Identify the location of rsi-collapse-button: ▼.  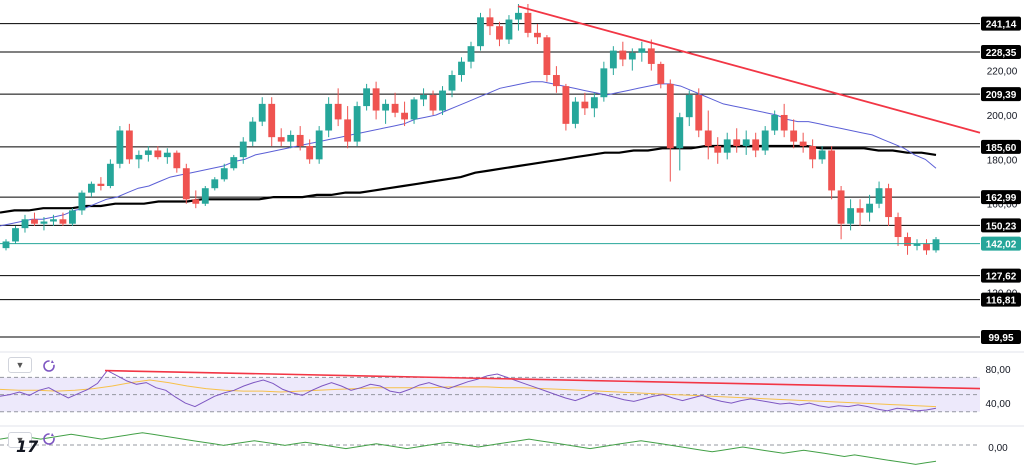
(20, 365).